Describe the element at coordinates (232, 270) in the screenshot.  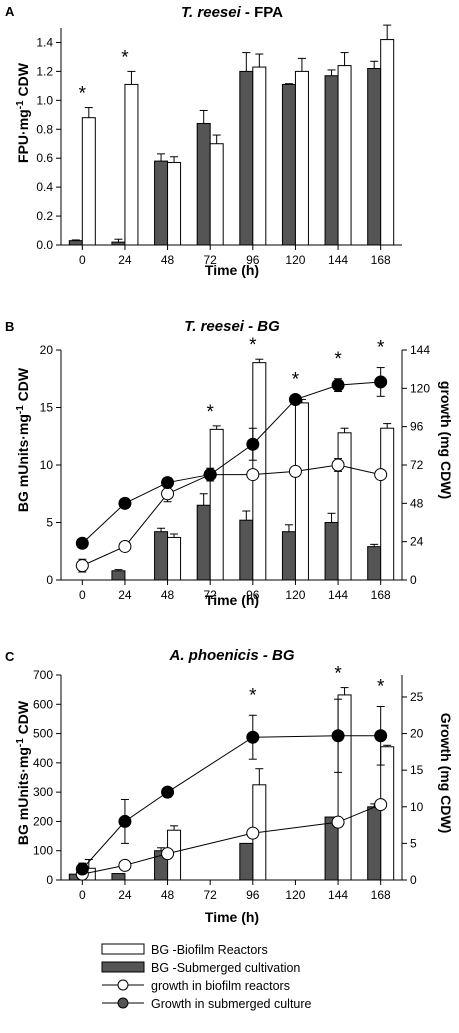
I see `panel-a-x-axis-label: Time (h)` at that location.